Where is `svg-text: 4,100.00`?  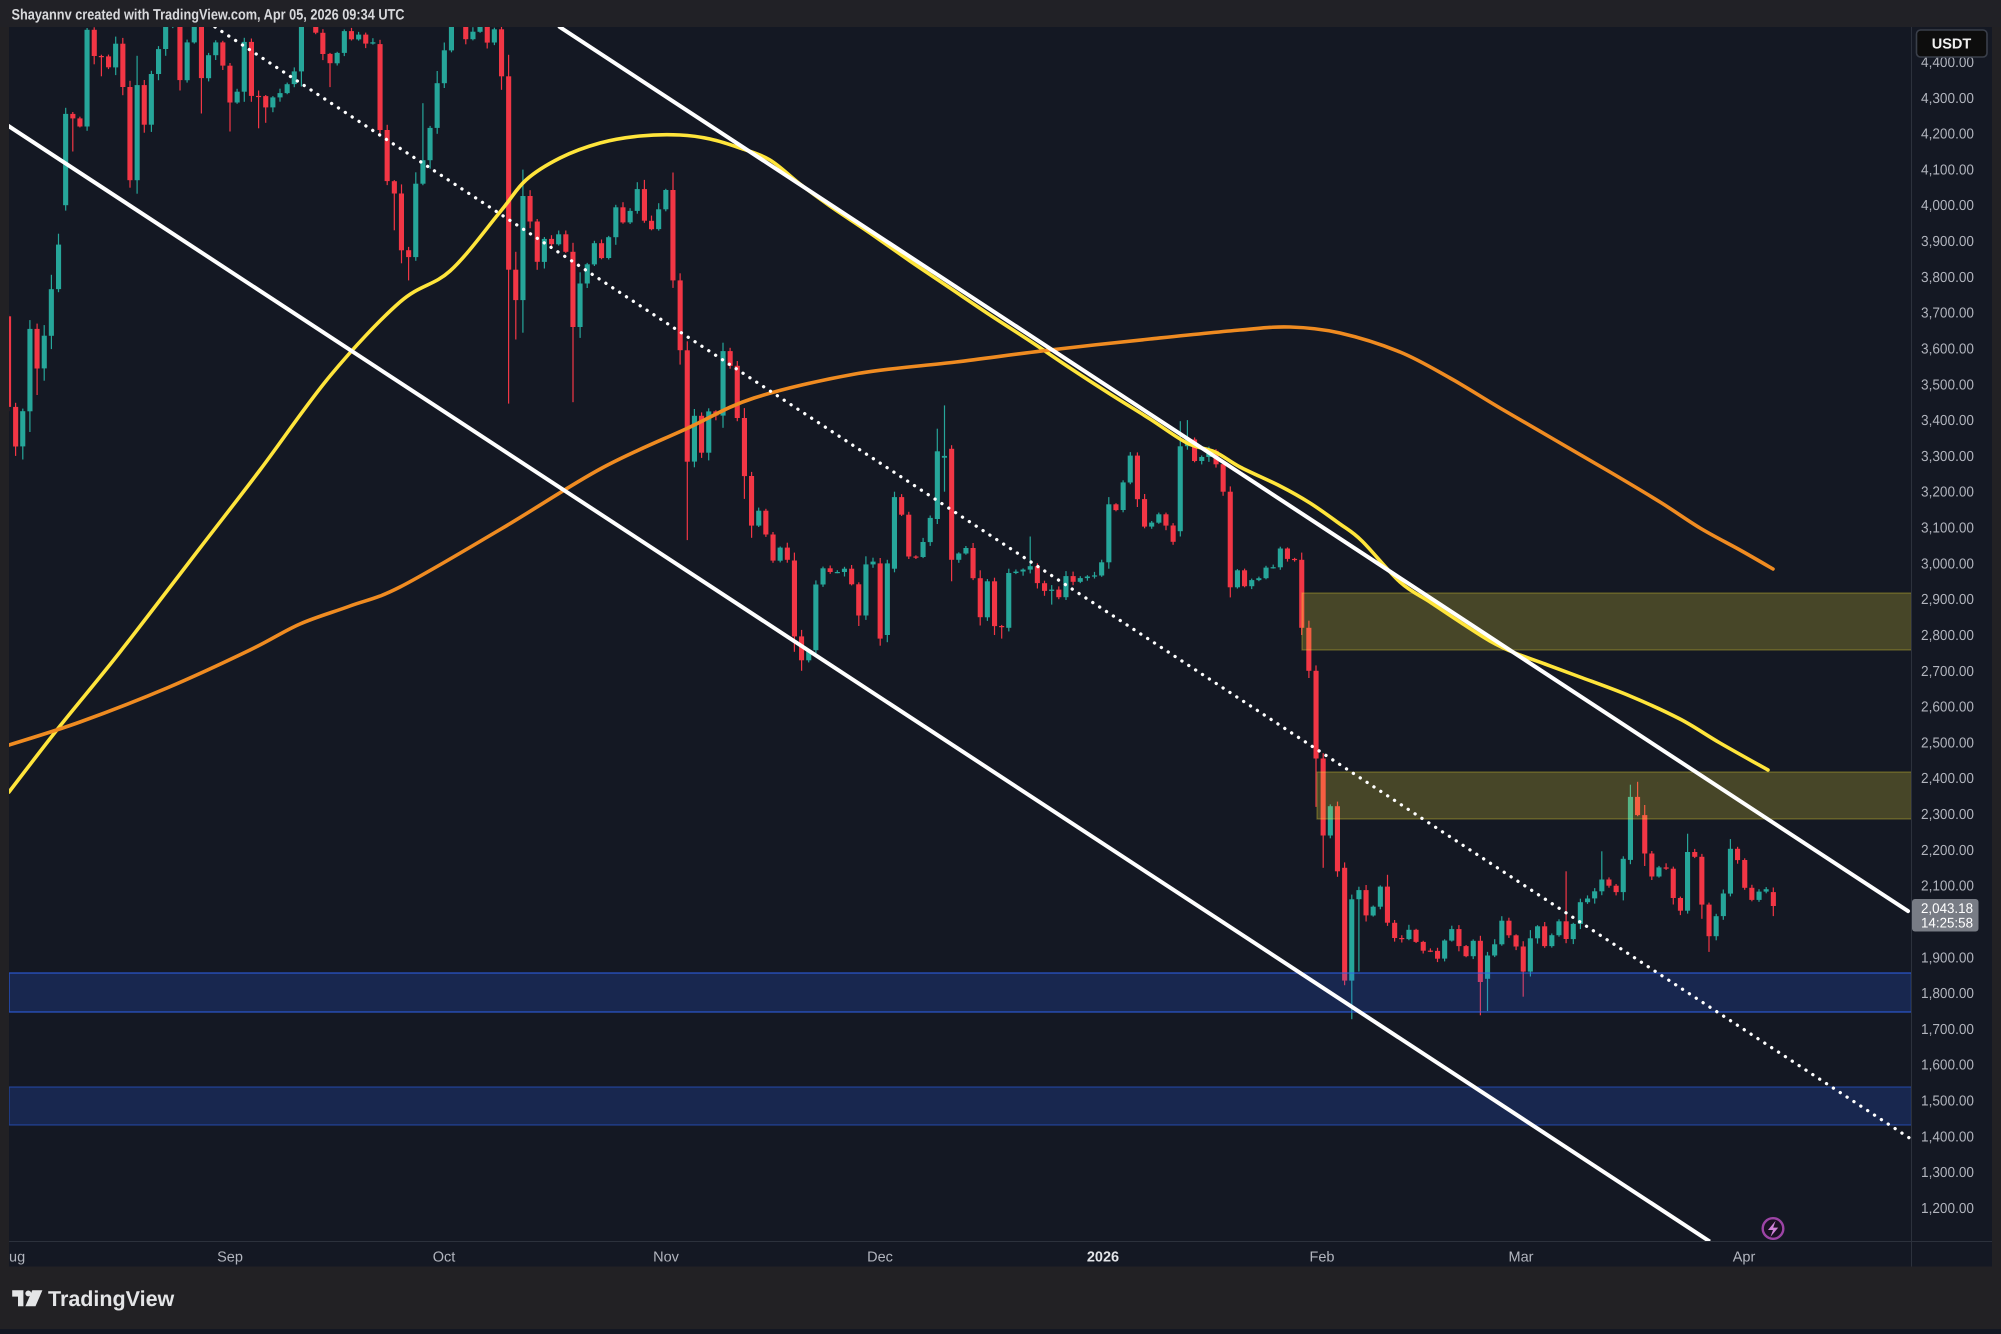
svg-text: 4,100.00 is located at coordinates (1947, 170).